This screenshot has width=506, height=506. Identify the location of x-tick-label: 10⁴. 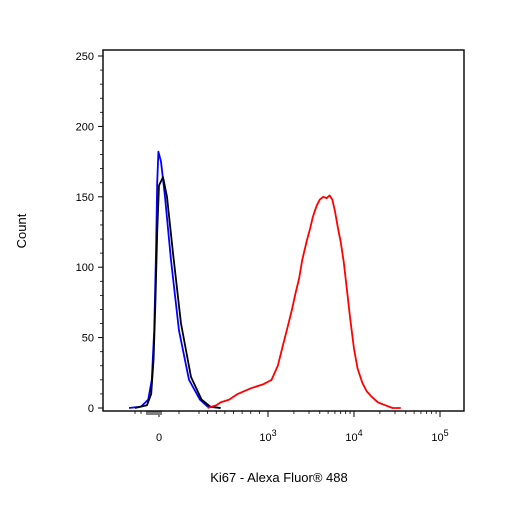
(353, 436).